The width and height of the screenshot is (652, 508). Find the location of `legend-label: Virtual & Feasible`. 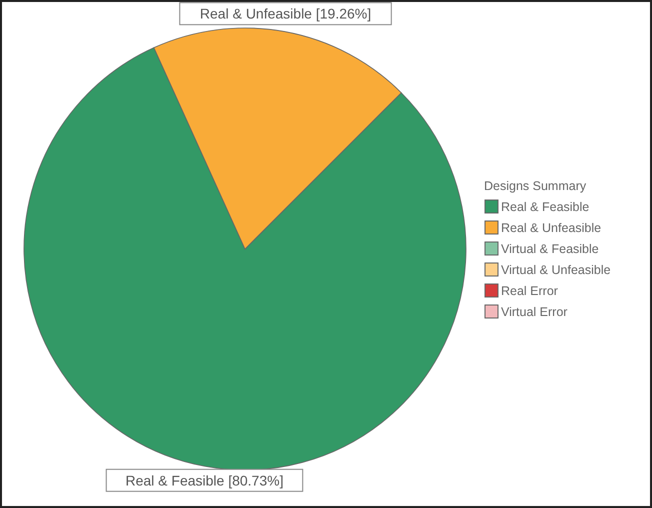

legend-label: Virtual & Feasible is located at coordinates (550, 249).